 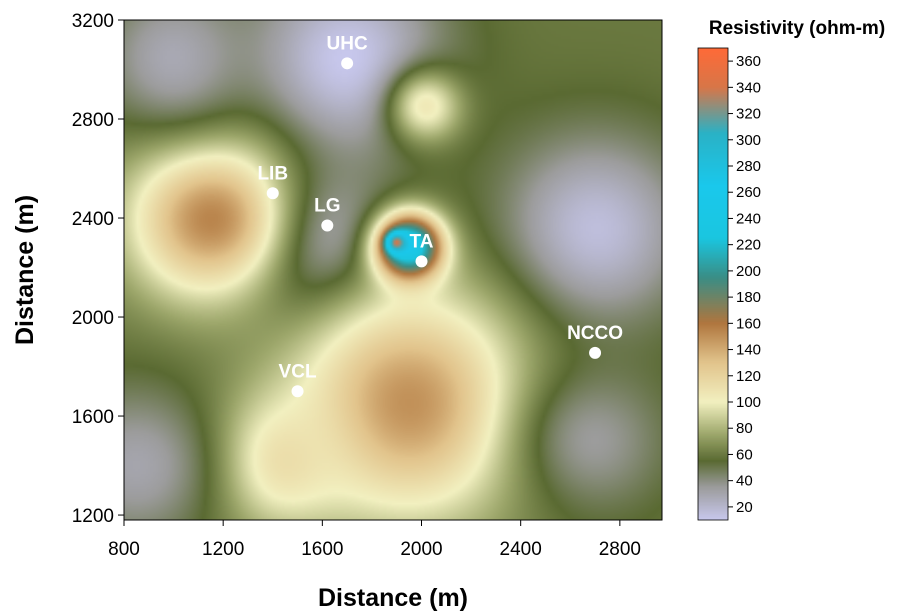 I want to click on y-tick-label: 2800, so click(x=93, y=120).